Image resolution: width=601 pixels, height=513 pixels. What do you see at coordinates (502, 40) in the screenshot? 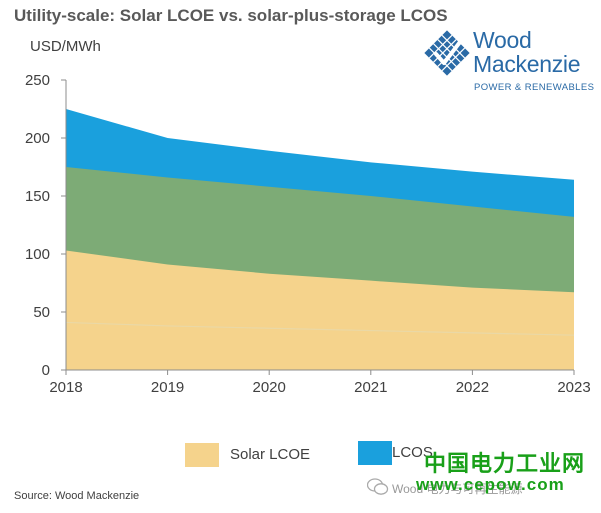
I see `logo-name-line1: Wood` at bounding box center [502, 40].